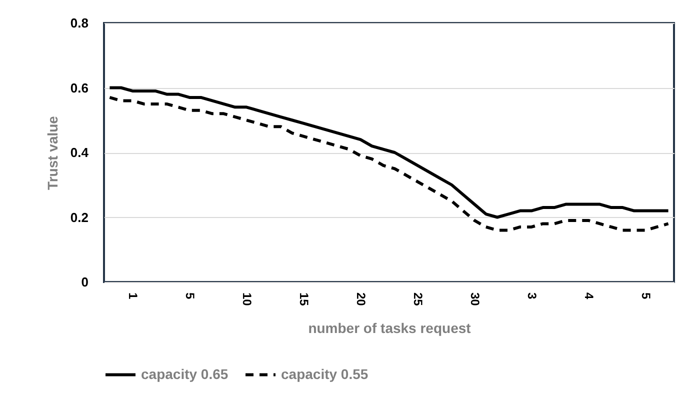 This screenshot has width=694, height=416. I want to click on x-tick-label: 3, so click(532, 296).